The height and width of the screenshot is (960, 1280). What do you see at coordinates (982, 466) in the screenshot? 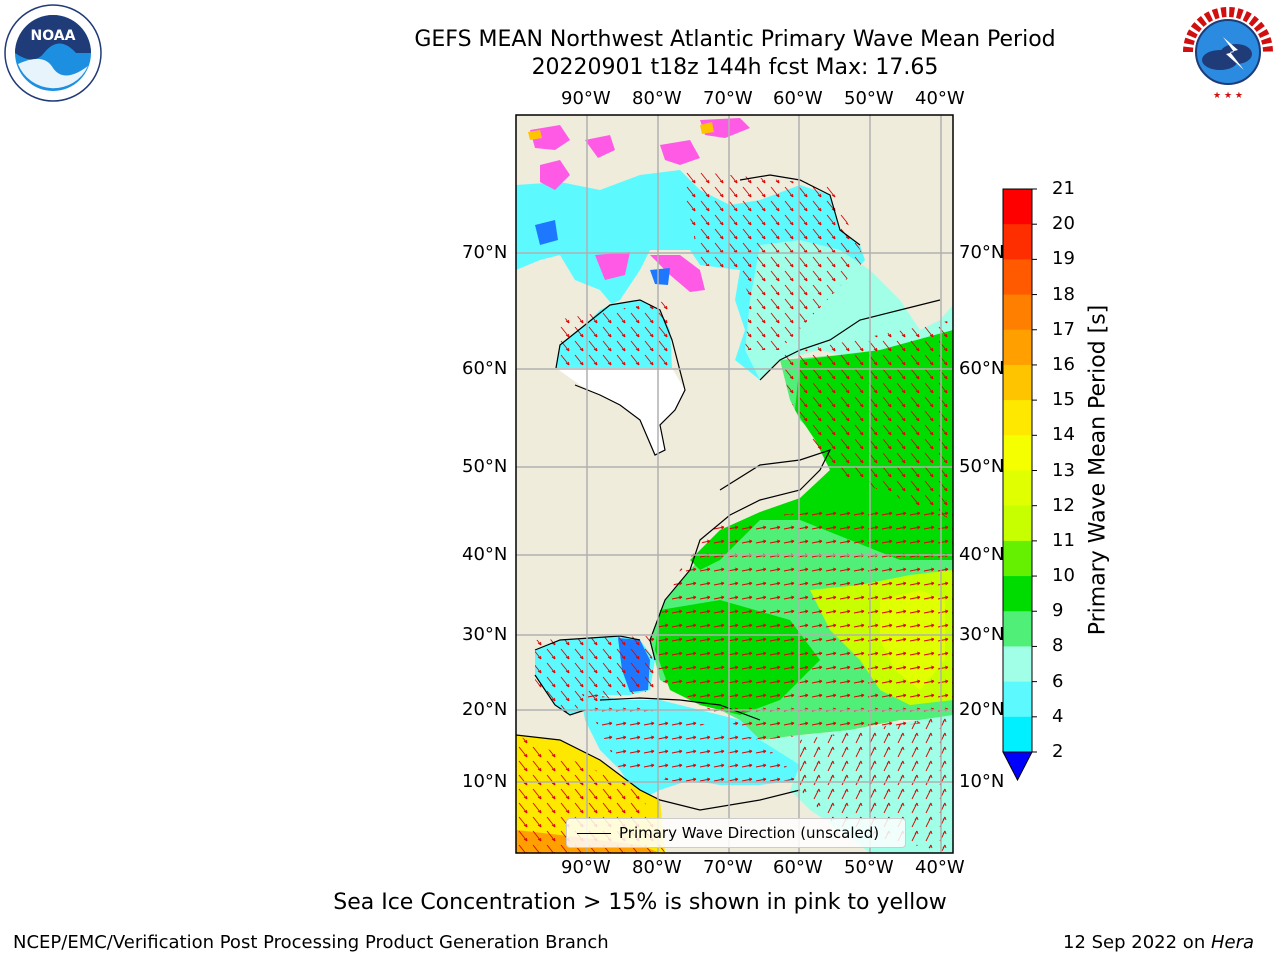
I see `lat-label-right: 50°N` at bounding box center [982, 466].